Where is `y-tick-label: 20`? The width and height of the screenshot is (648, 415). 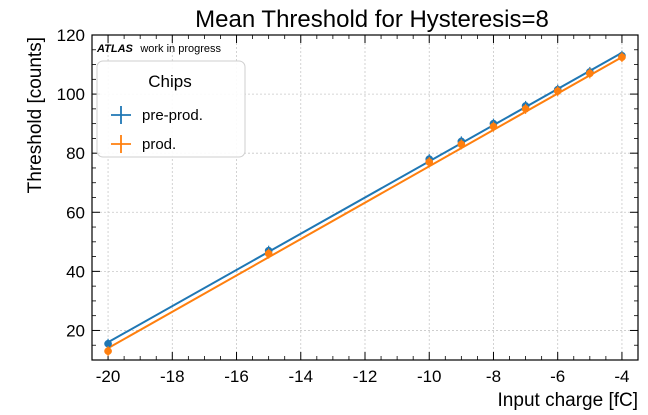 y-tick-label: 20 is located at coordinates (75, 330).